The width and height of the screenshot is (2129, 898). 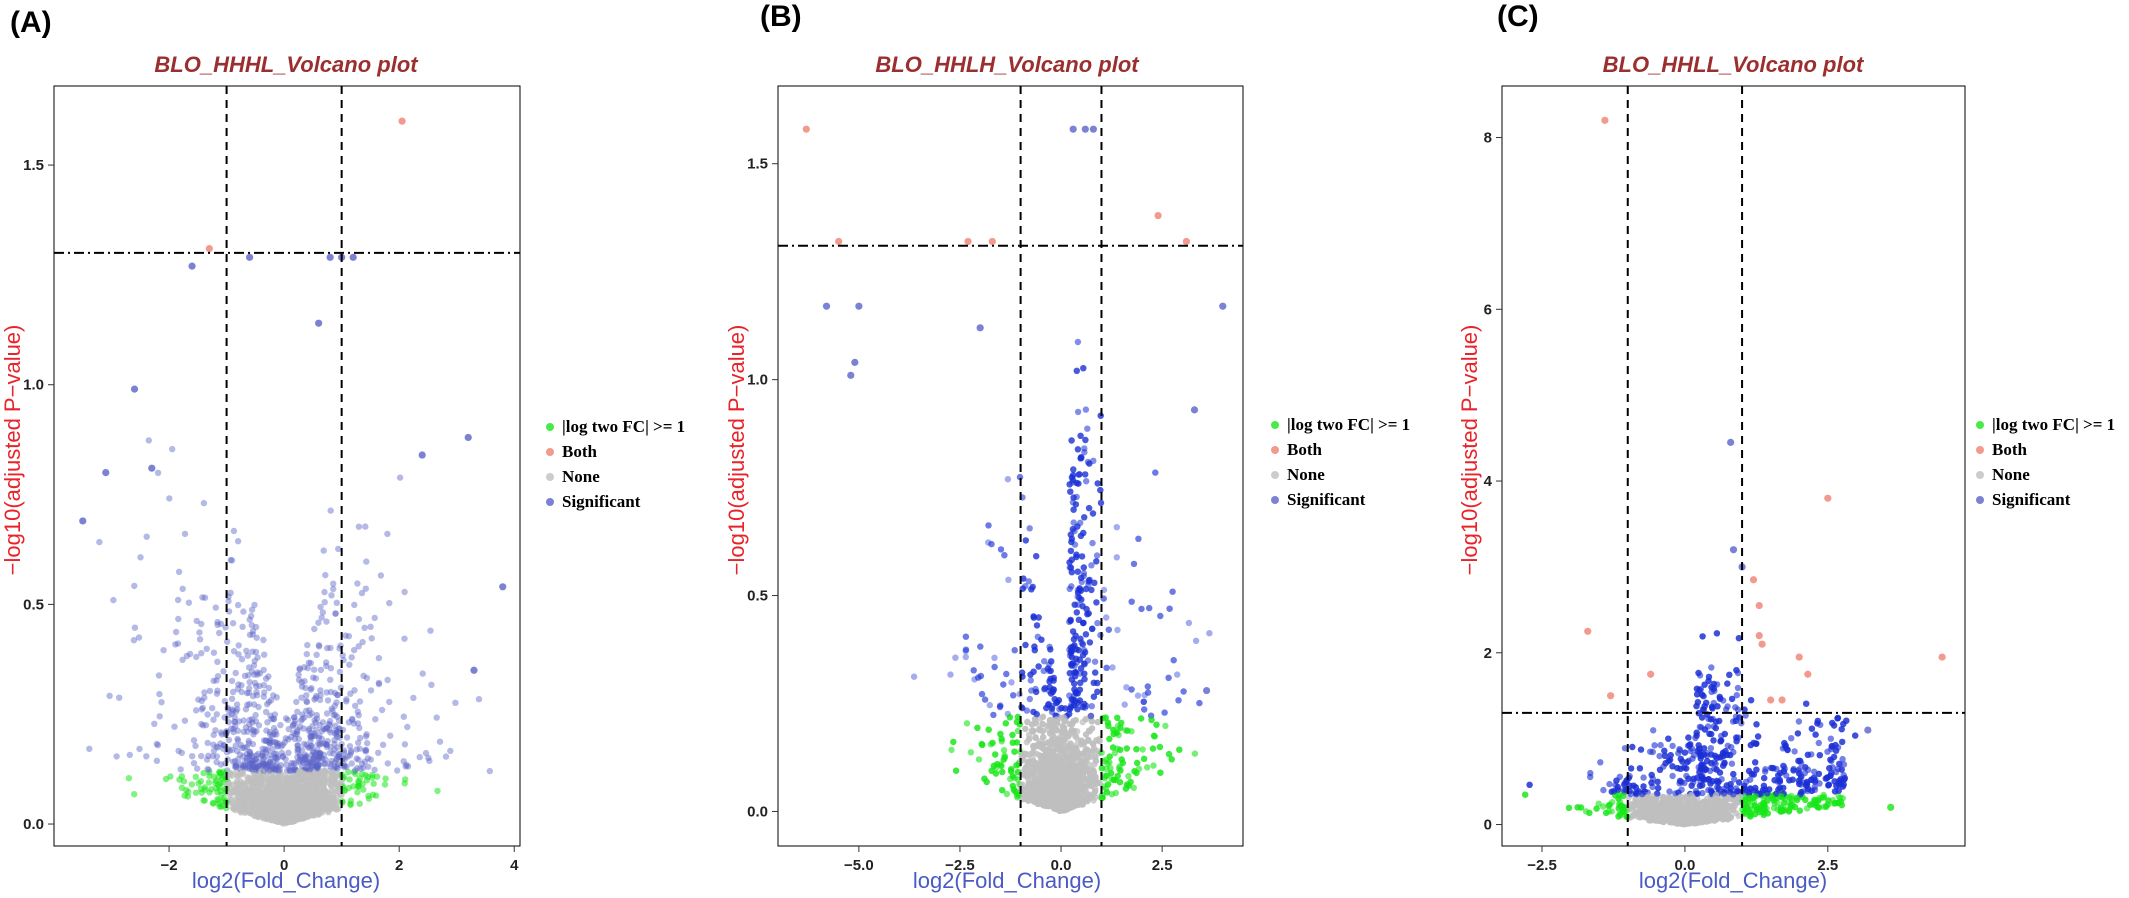 What do you see at coordinates (514, 865) in the screenshot?
I see `x-tick-label: 4` at bounding box center [514, 865].